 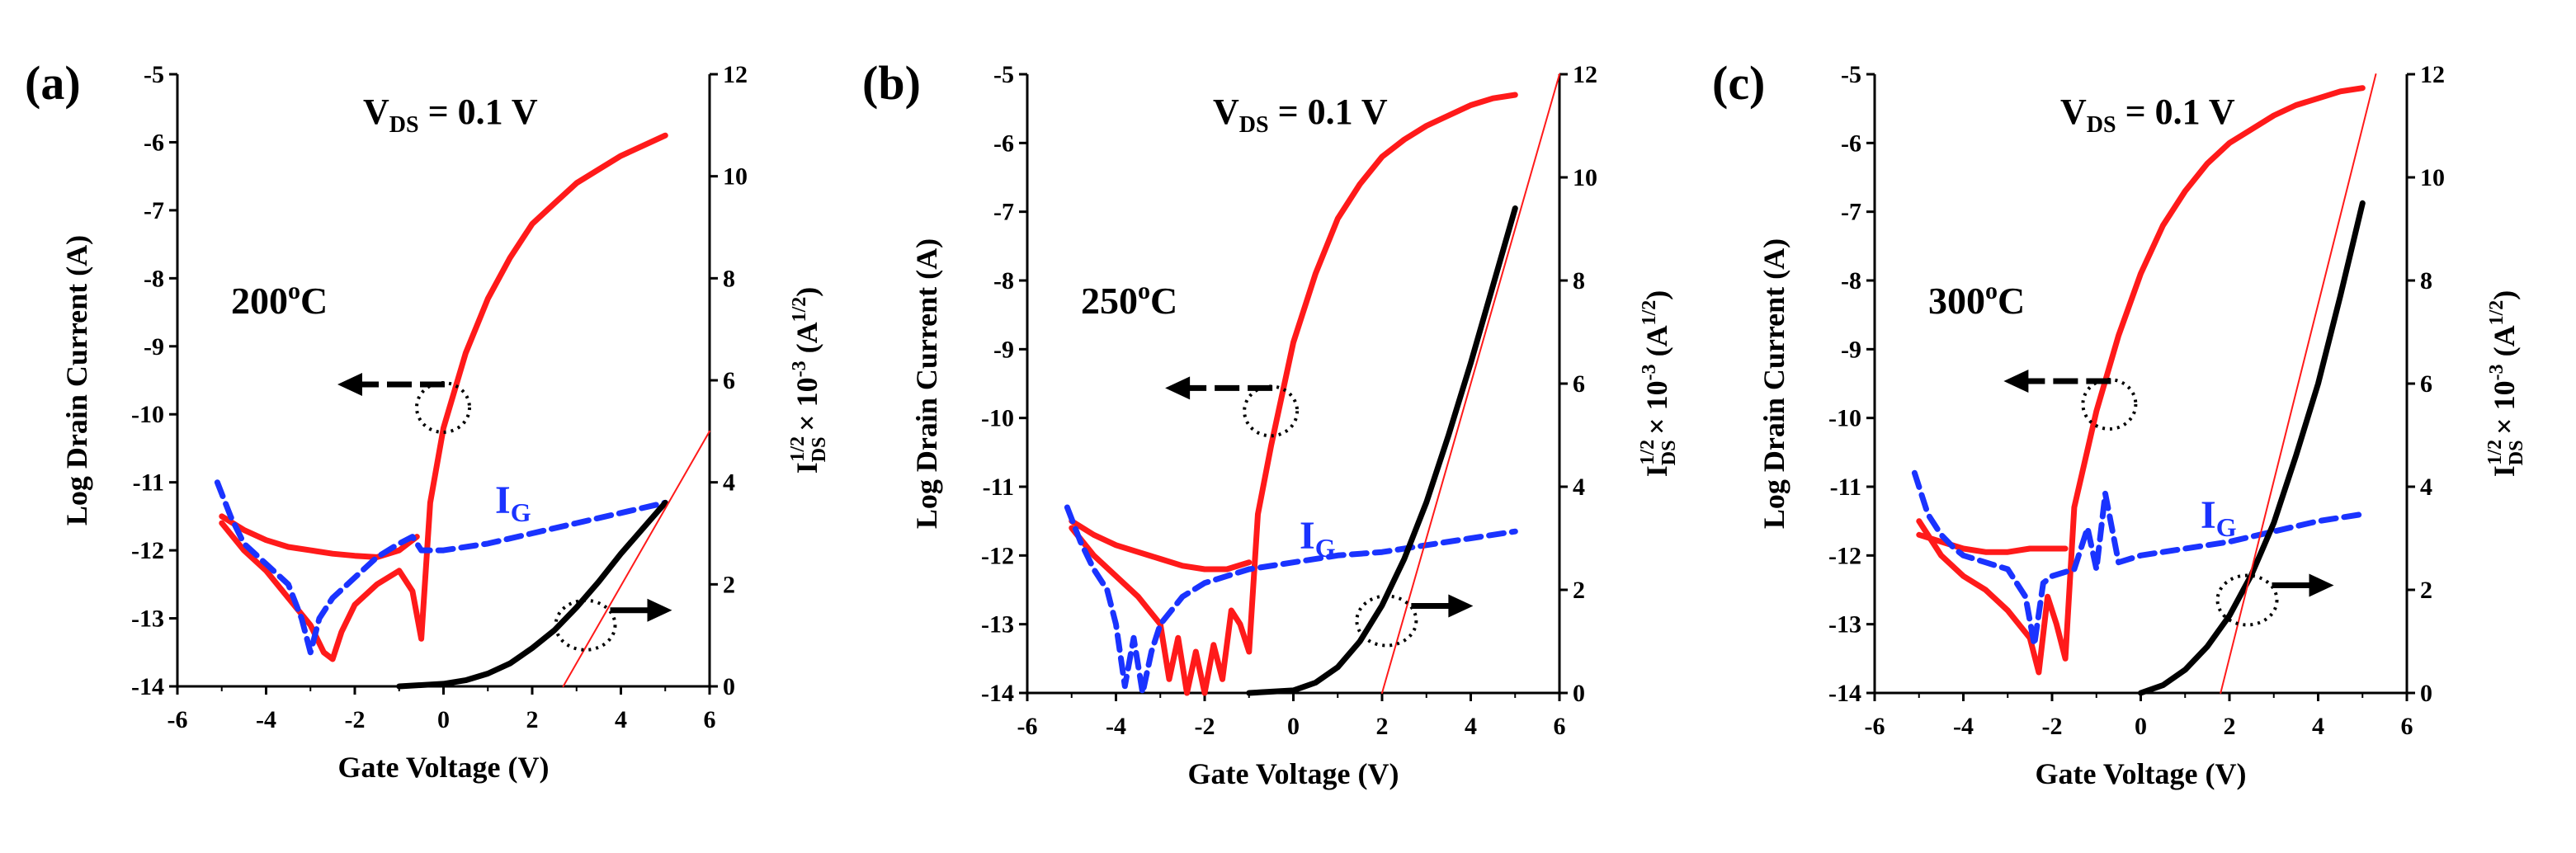 I want to click on temperature-label: 250oC, so click(x=1129, y=299).